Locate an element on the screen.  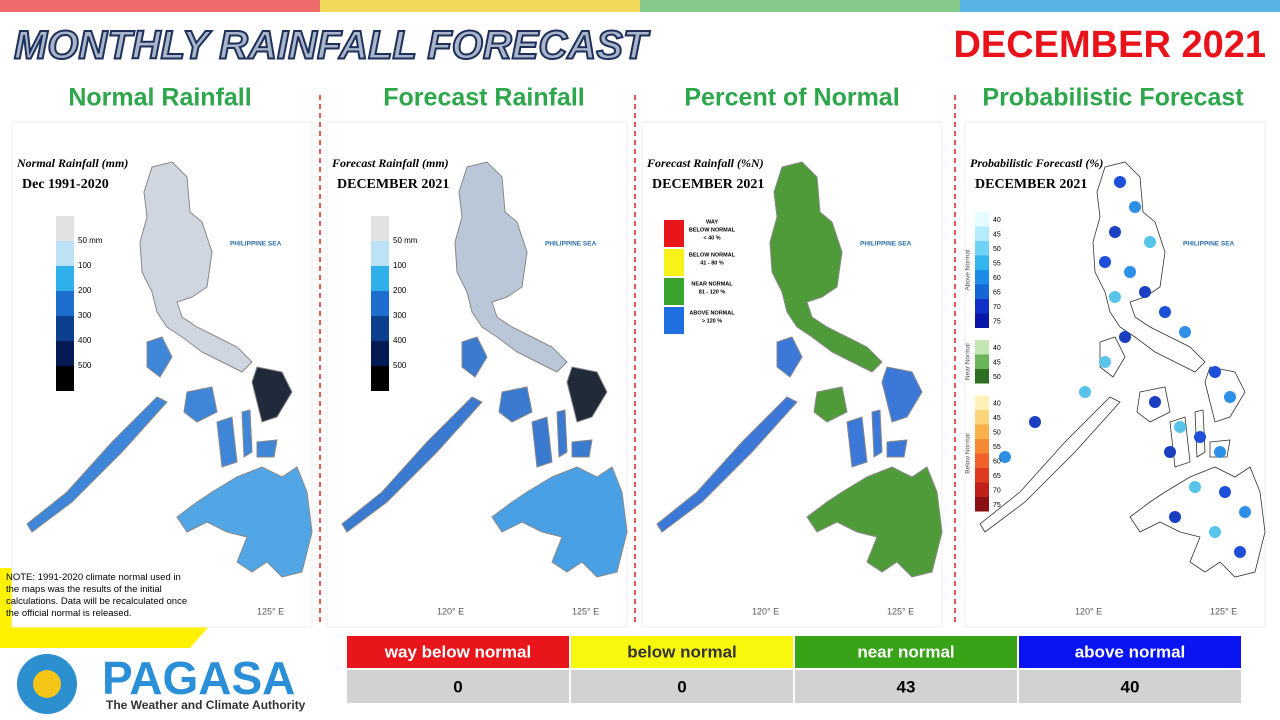
legend-label: 81 - 120 % is located at coordinates (712, 292).